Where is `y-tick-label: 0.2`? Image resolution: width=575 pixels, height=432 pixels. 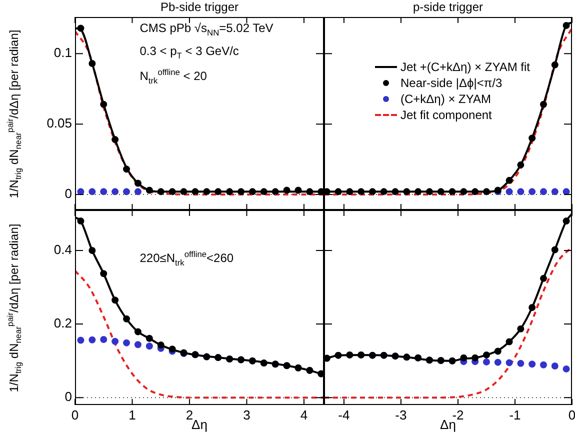 y-tick-label: 0.2 is located at coordinates (63, 323).